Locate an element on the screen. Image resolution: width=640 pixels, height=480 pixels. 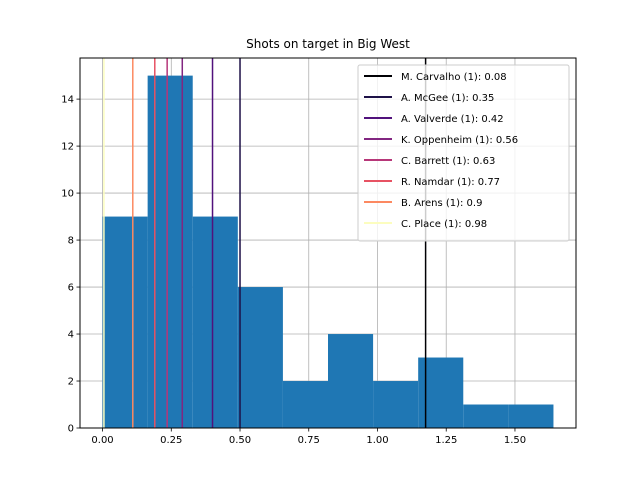
y-tick-label: 2 is located at coordinates (71, 382).